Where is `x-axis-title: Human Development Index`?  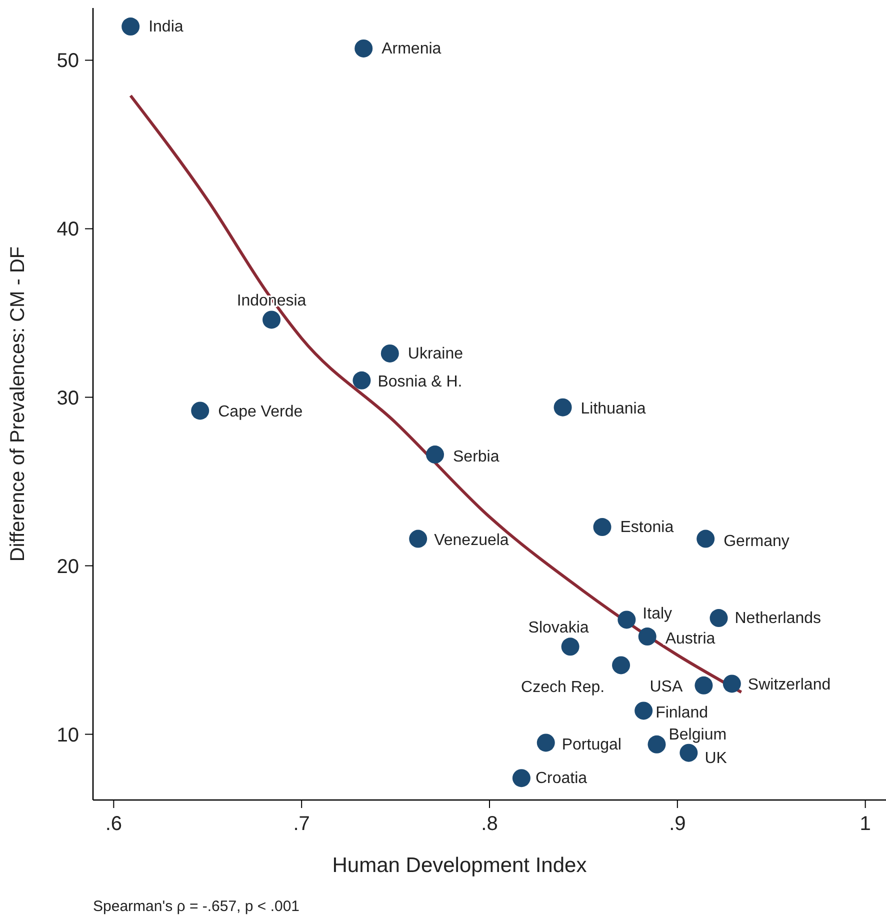
x-axis-title: Human Development Index is located at coordinates (460, 865).